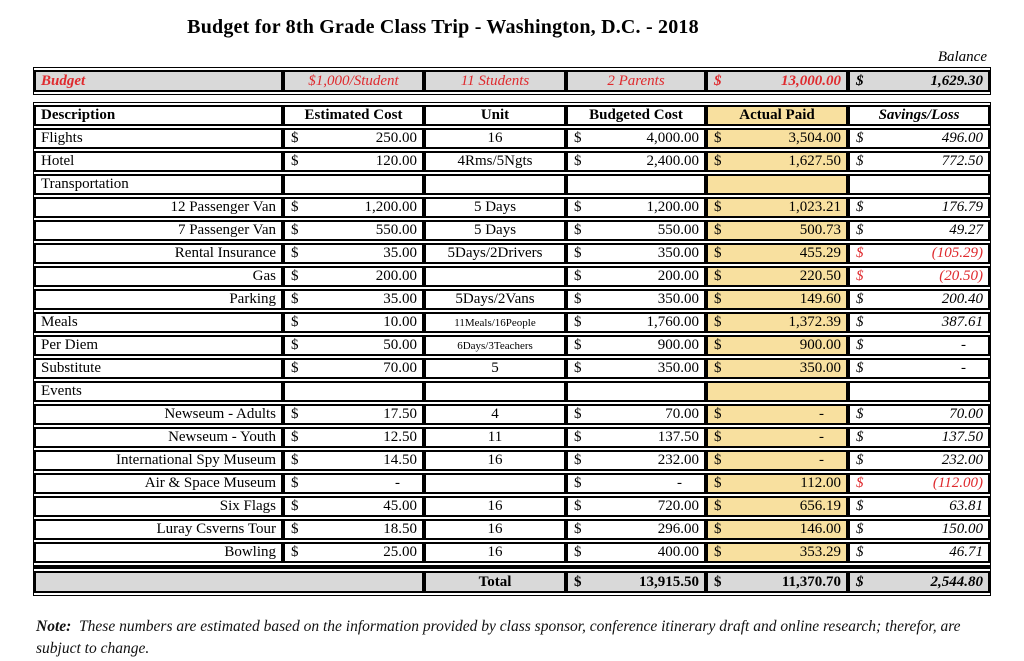  What do you see at coordinates (919, 552) in the screenshot?
I see `cell-savings-loss: $46.71` at bounding box center [919, 552].